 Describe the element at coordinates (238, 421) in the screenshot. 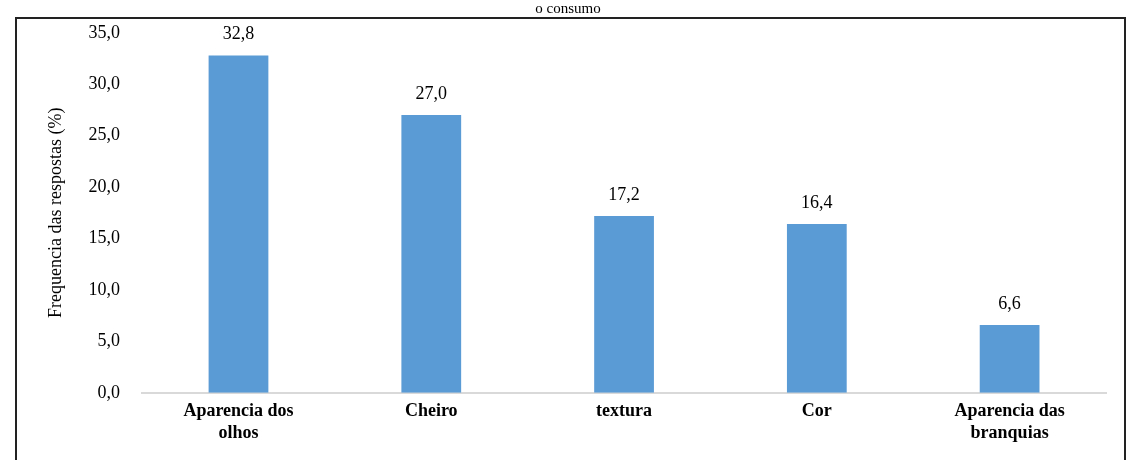

I see `x-tick-label: Aparencia dos olhos` at that location.